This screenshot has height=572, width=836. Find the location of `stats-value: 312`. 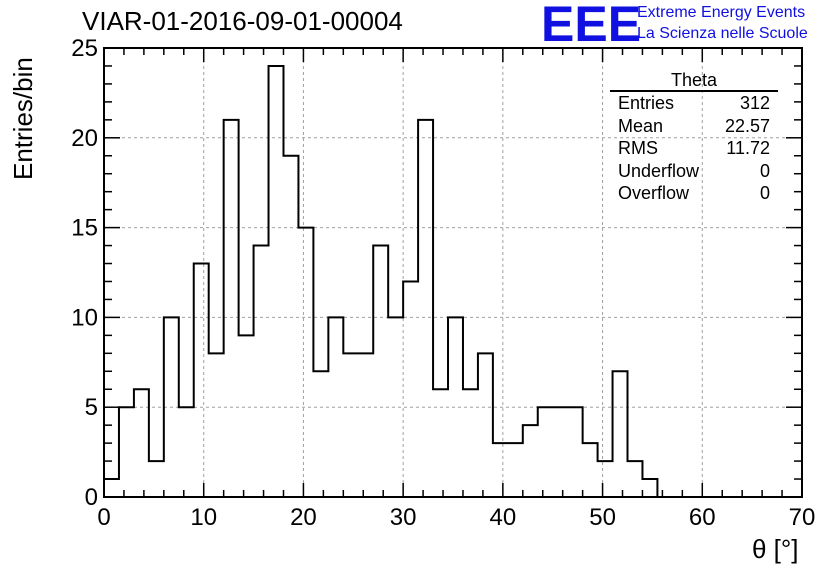

stats-value: 312 is located at coordinates (754, 103).